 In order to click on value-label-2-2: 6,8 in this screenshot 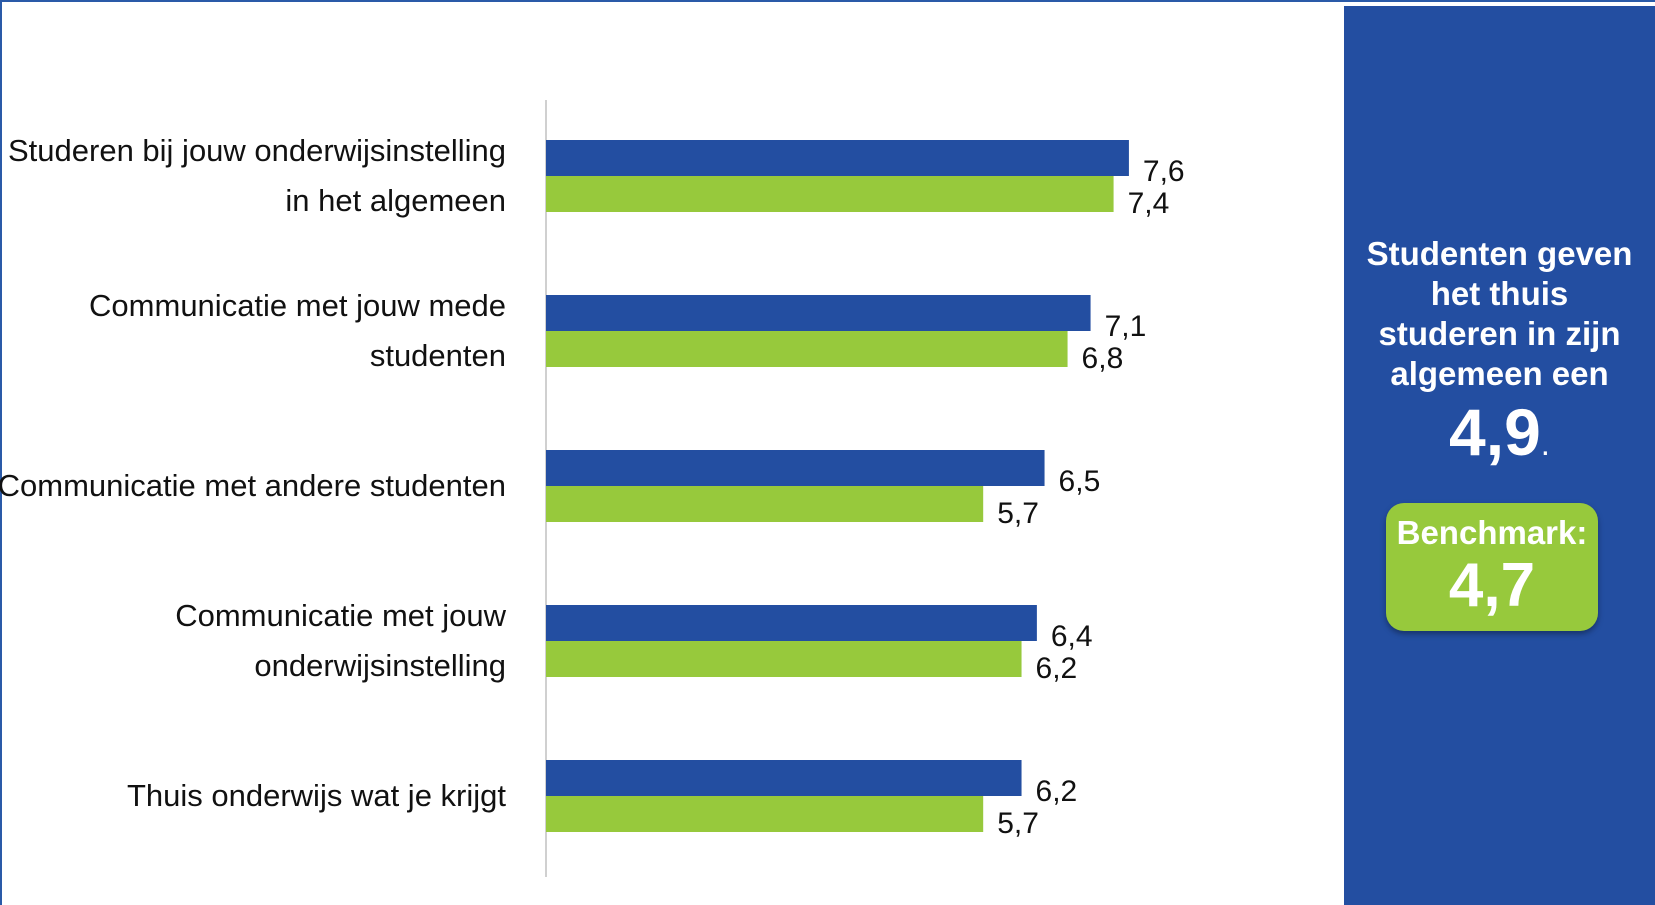, I will do `click(1103, 358)`.